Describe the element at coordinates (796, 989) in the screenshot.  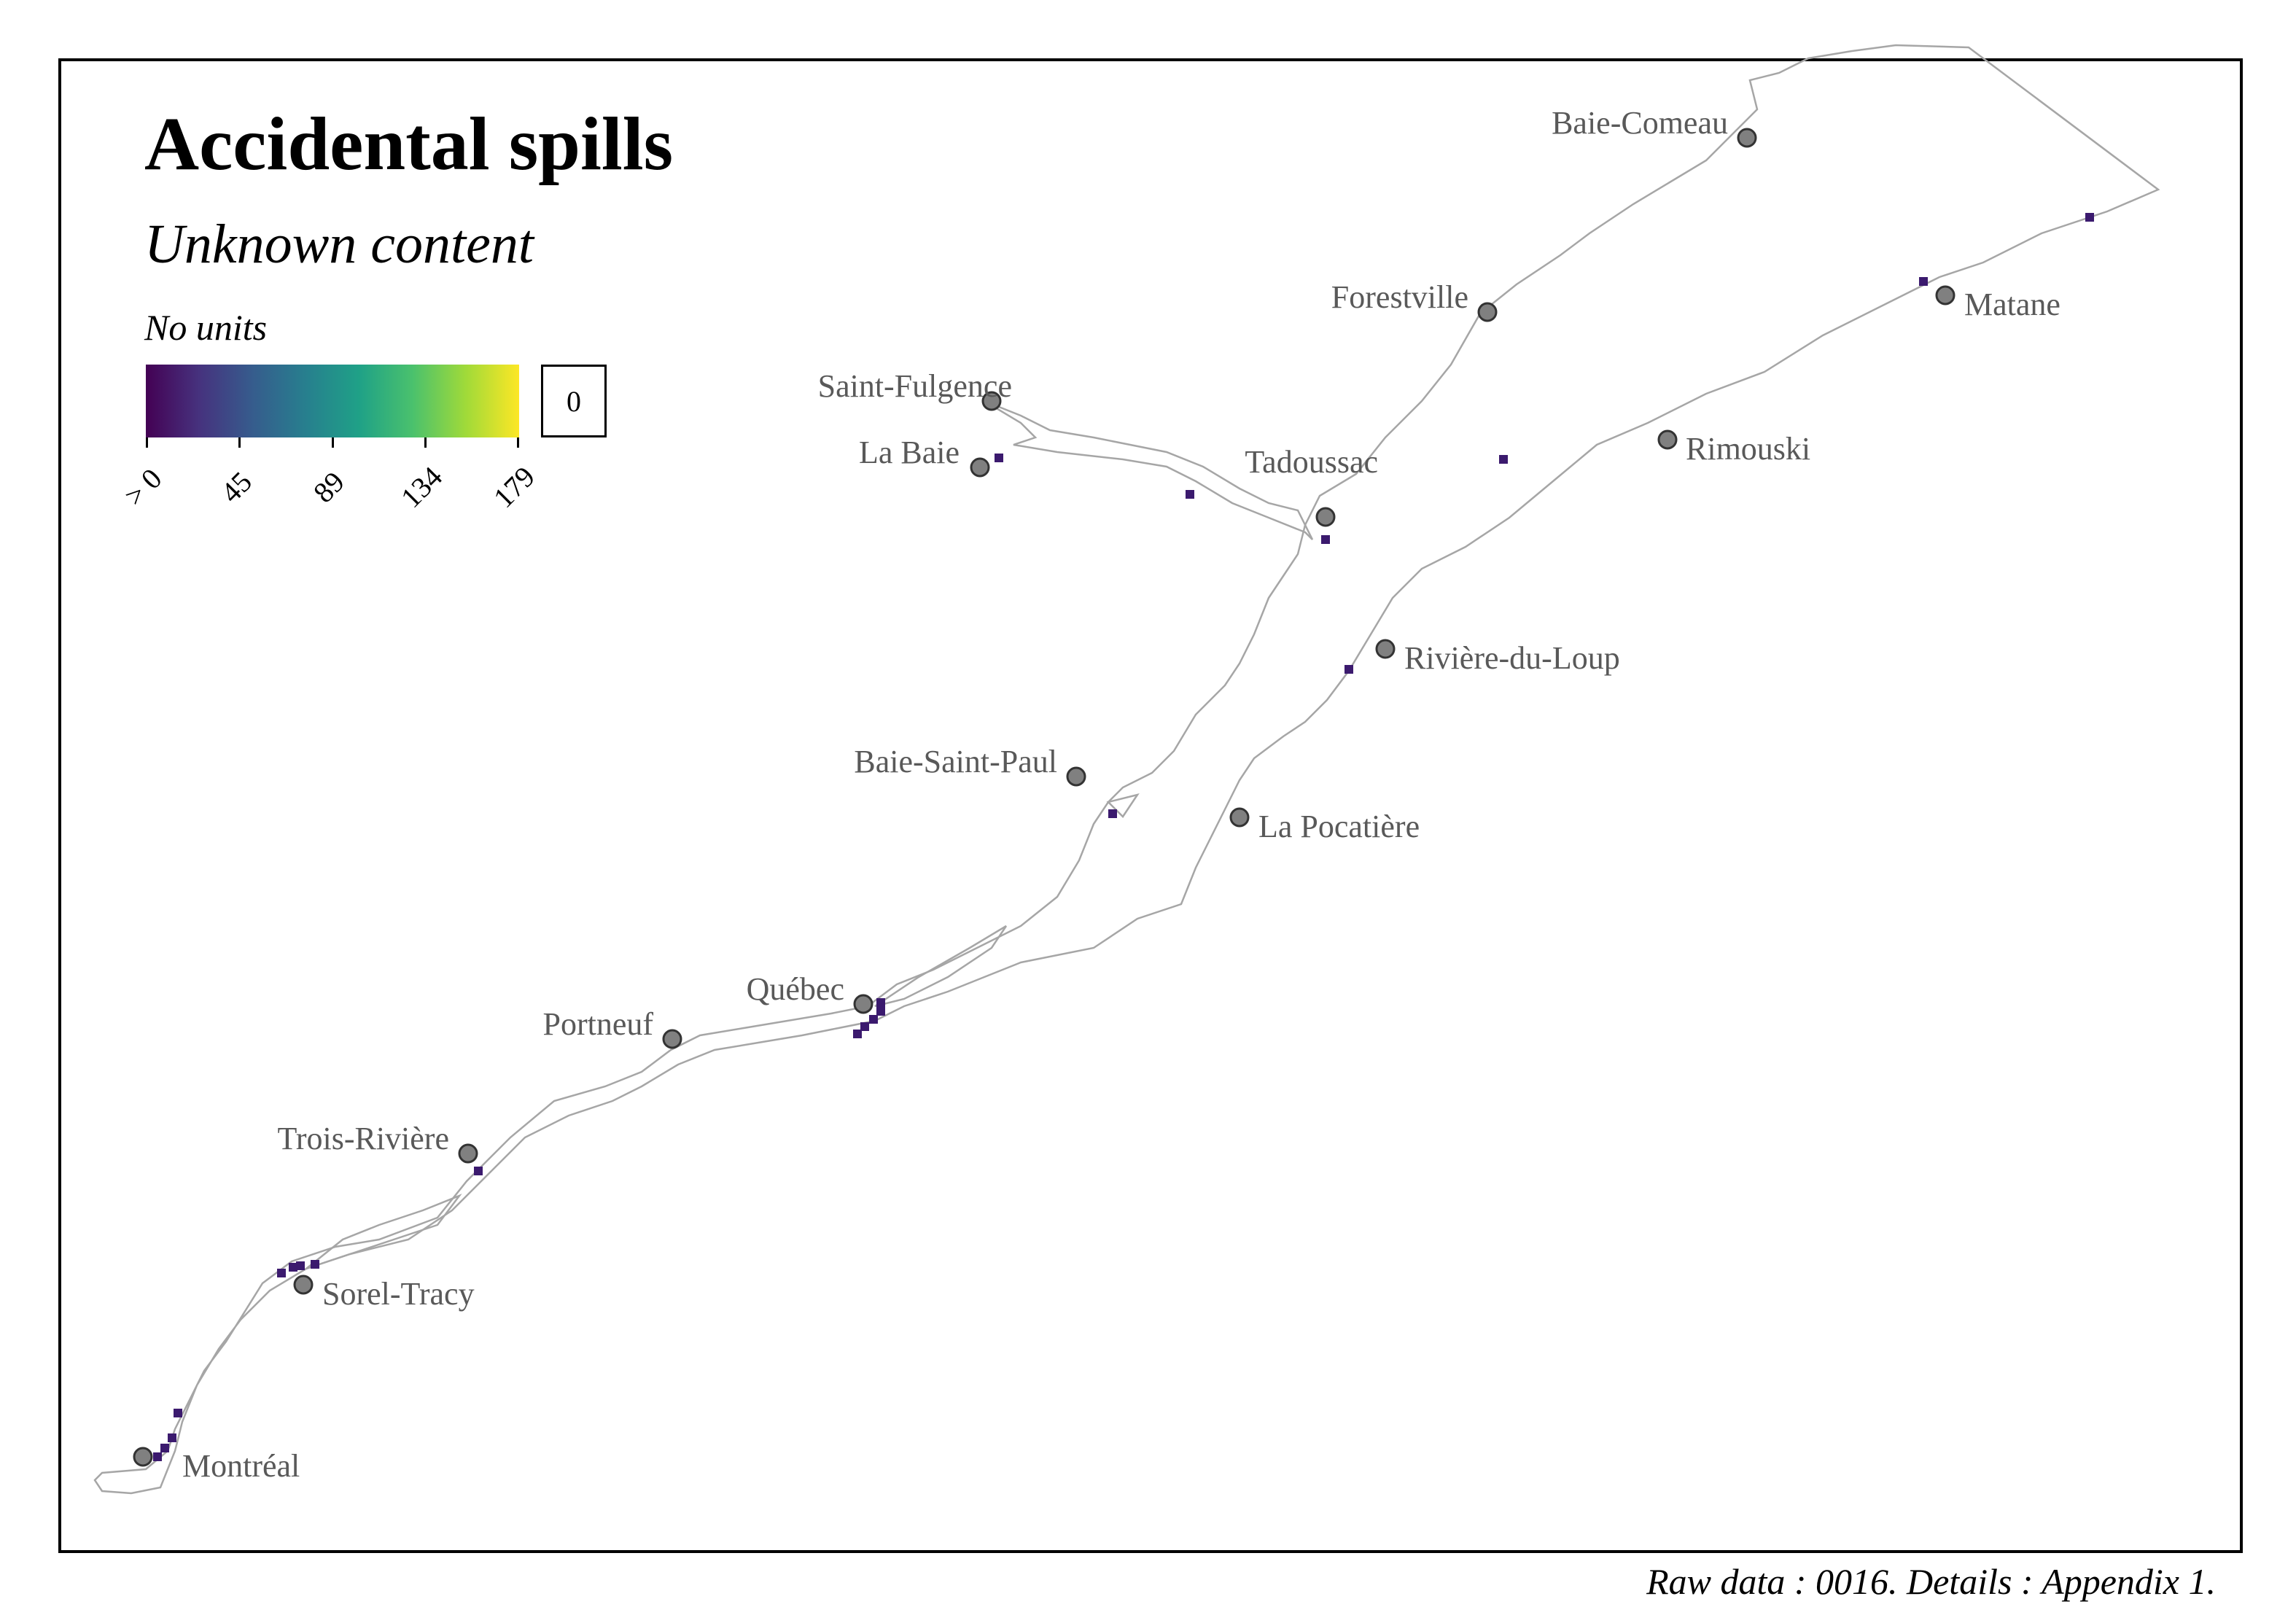
I see `city-label: Québec` at that location.